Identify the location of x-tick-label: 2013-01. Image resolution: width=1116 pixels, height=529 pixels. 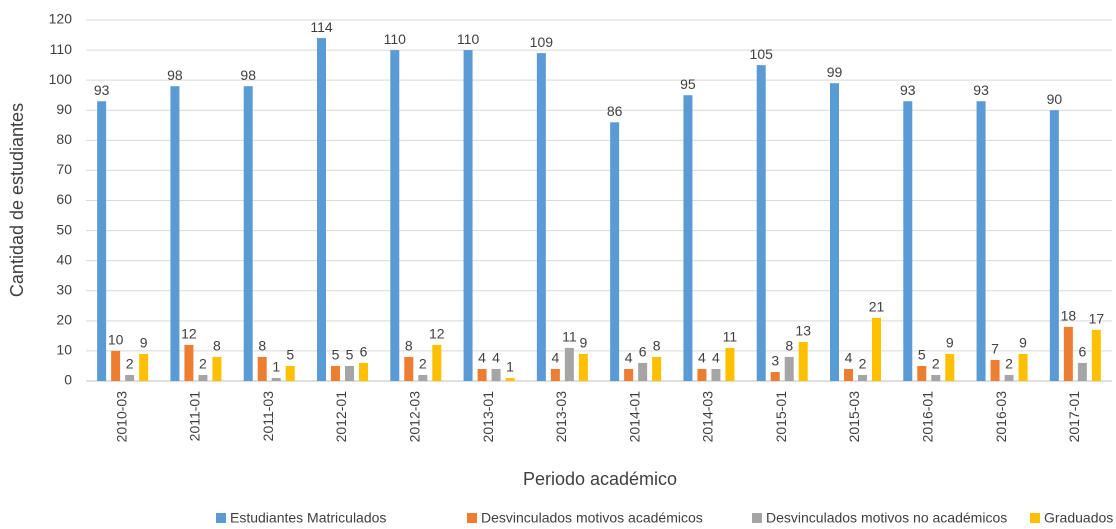
(488, 417).